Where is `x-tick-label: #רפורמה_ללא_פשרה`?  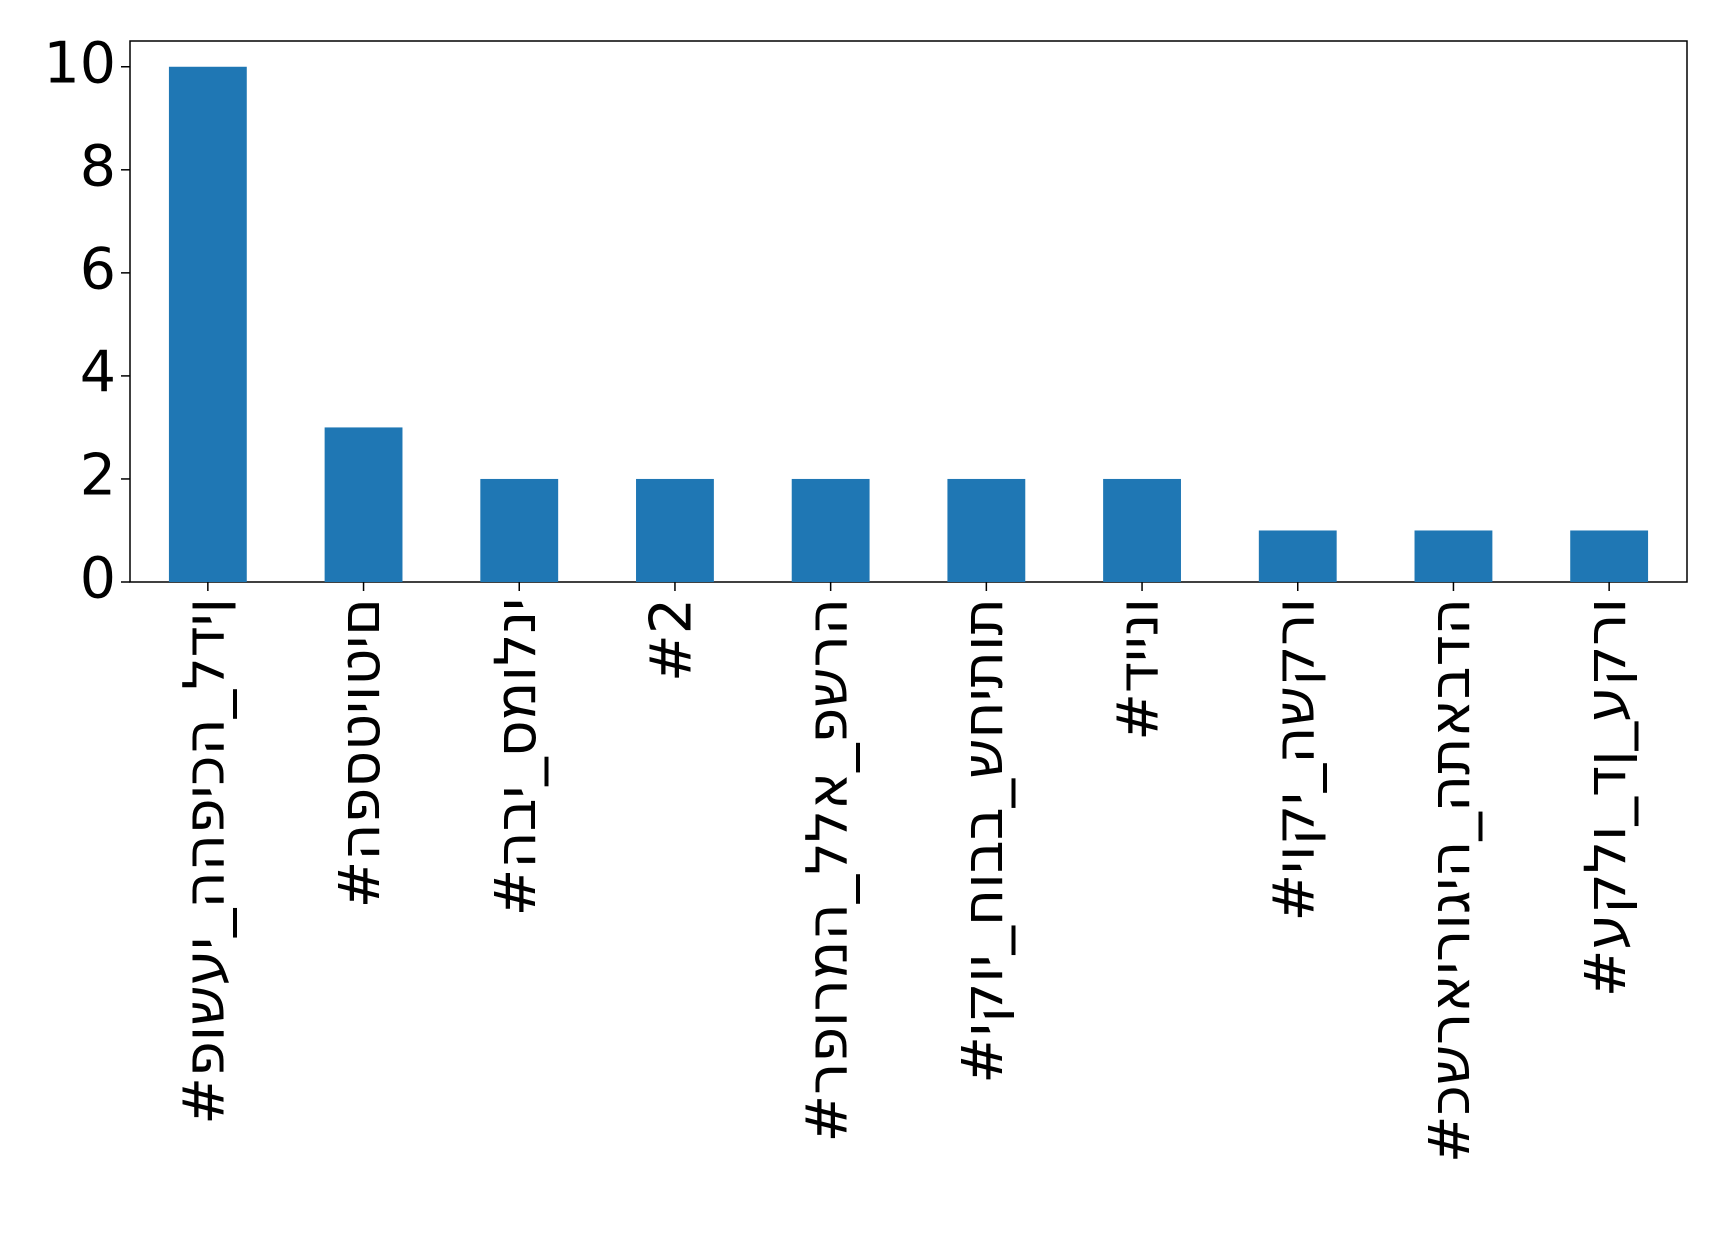 x-tick-label: #רפורמה_ללא_פשרה is located at coordinates (827, 870).